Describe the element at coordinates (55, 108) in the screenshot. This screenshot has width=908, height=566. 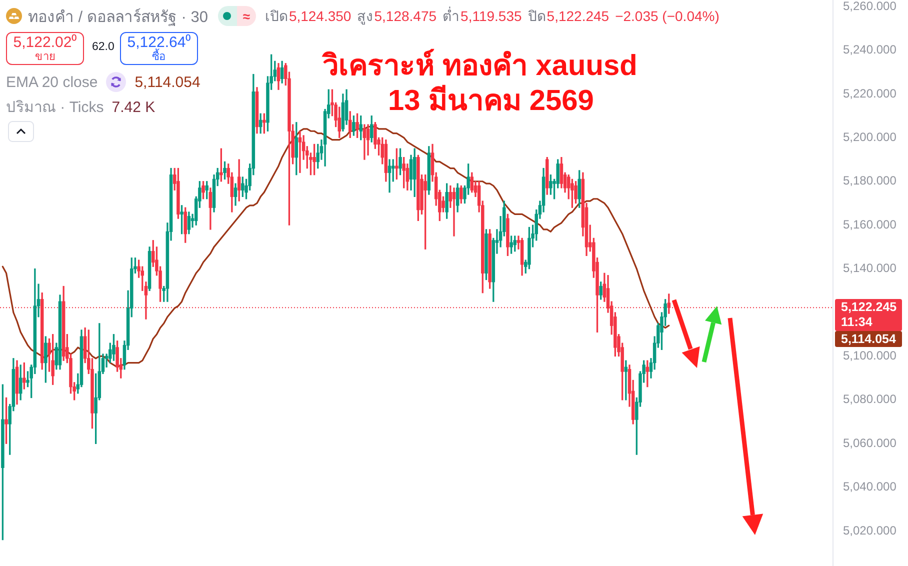
I see `annotation: ปริมาณ · Ticks` at that location.